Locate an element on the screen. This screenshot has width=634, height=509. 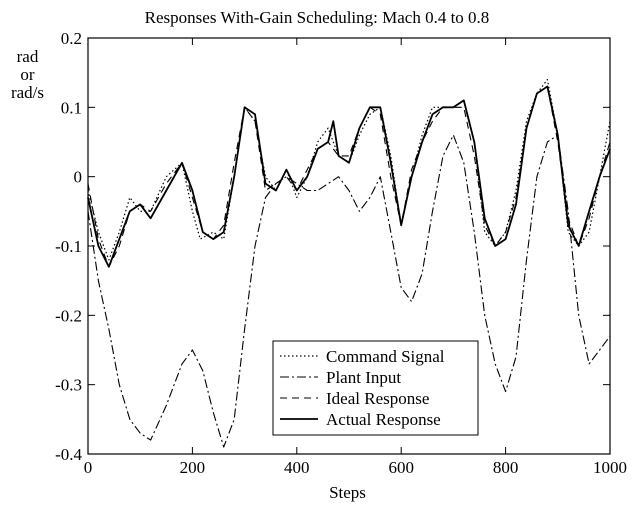
x-tick-label: 200 is located at coordinates (193, 467).